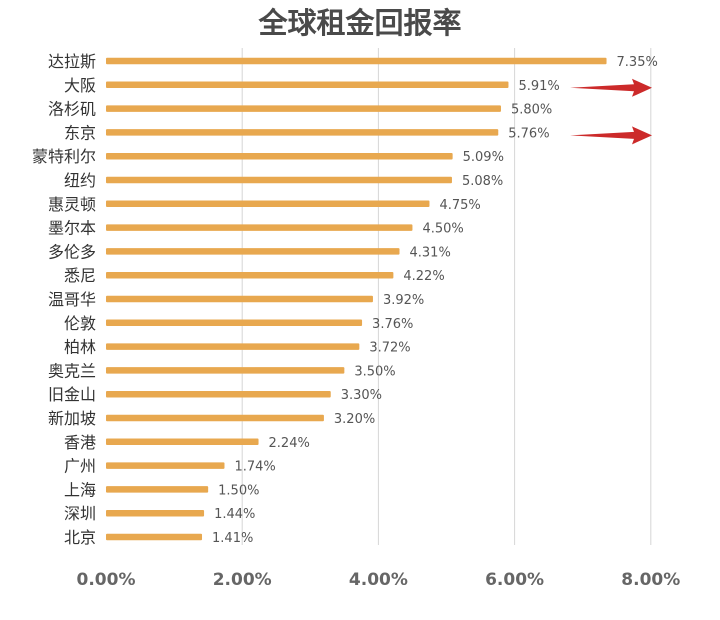  Describe the element at coordinates (80, 466) in the screenshot. I see `category-label-17: 广州` at that location.